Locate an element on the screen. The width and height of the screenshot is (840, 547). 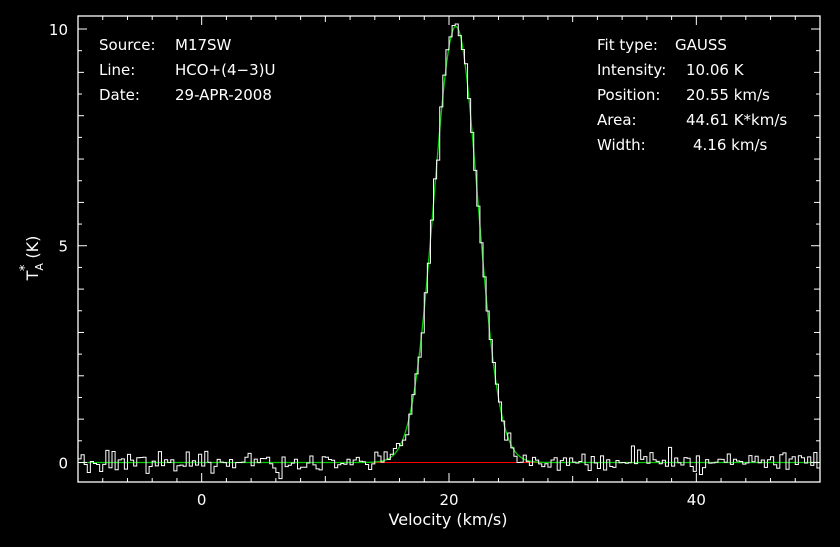
info-left-value: M17SW is located at coordinates (203, 45).